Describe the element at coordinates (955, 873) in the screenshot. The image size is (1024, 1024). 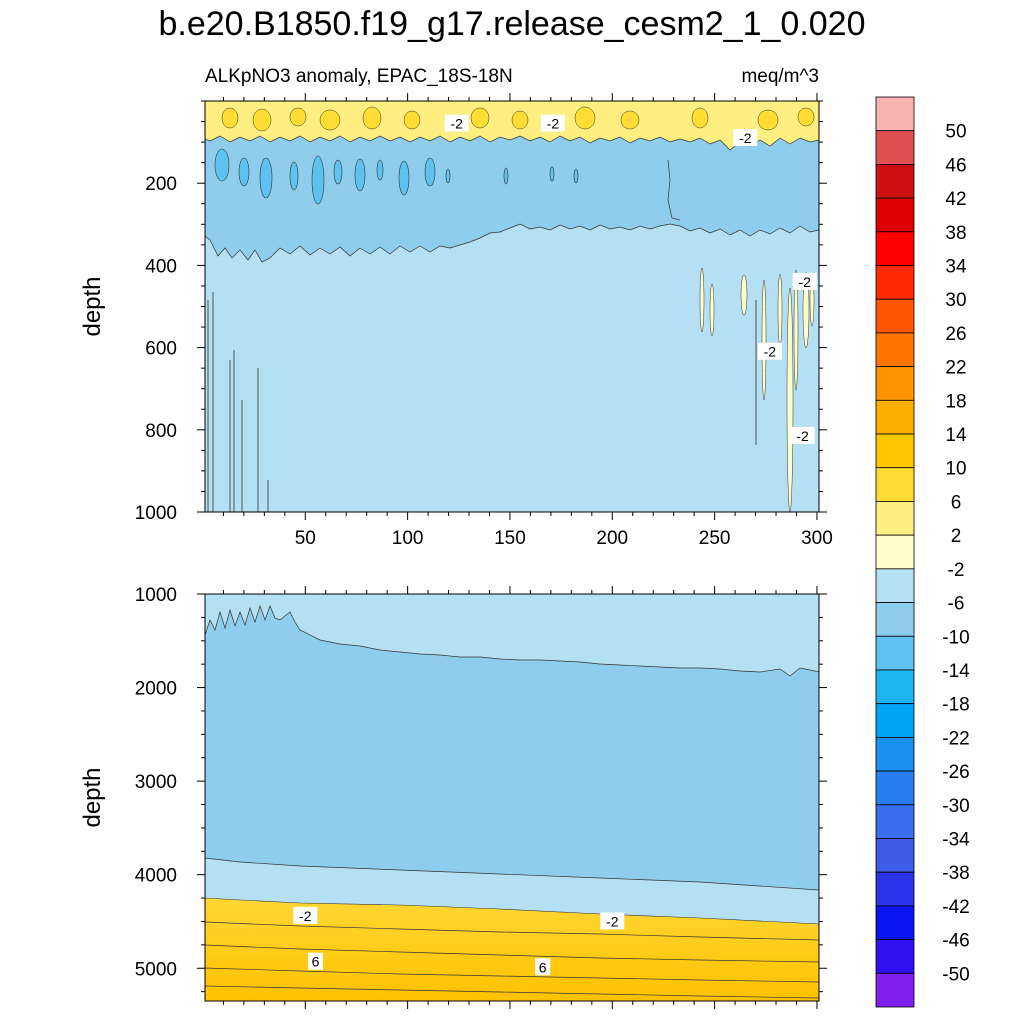
I see `colorbar-label: -38` at that location.